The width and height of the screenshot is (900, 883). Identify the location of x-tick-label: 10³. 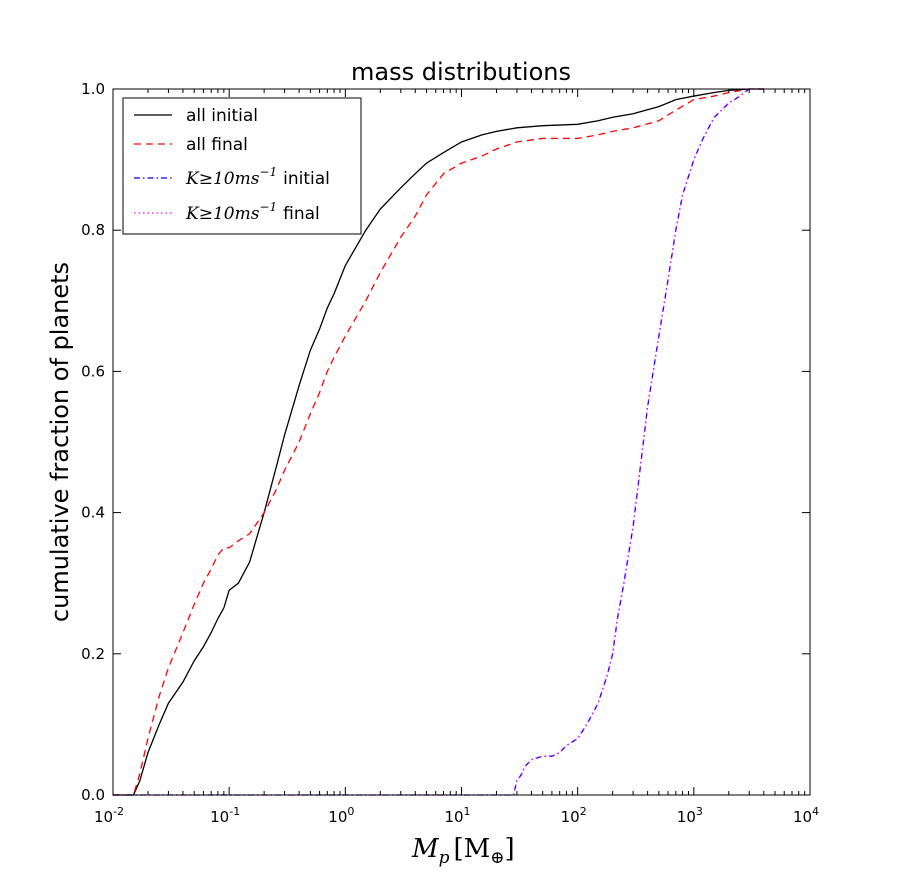
(690, 815).